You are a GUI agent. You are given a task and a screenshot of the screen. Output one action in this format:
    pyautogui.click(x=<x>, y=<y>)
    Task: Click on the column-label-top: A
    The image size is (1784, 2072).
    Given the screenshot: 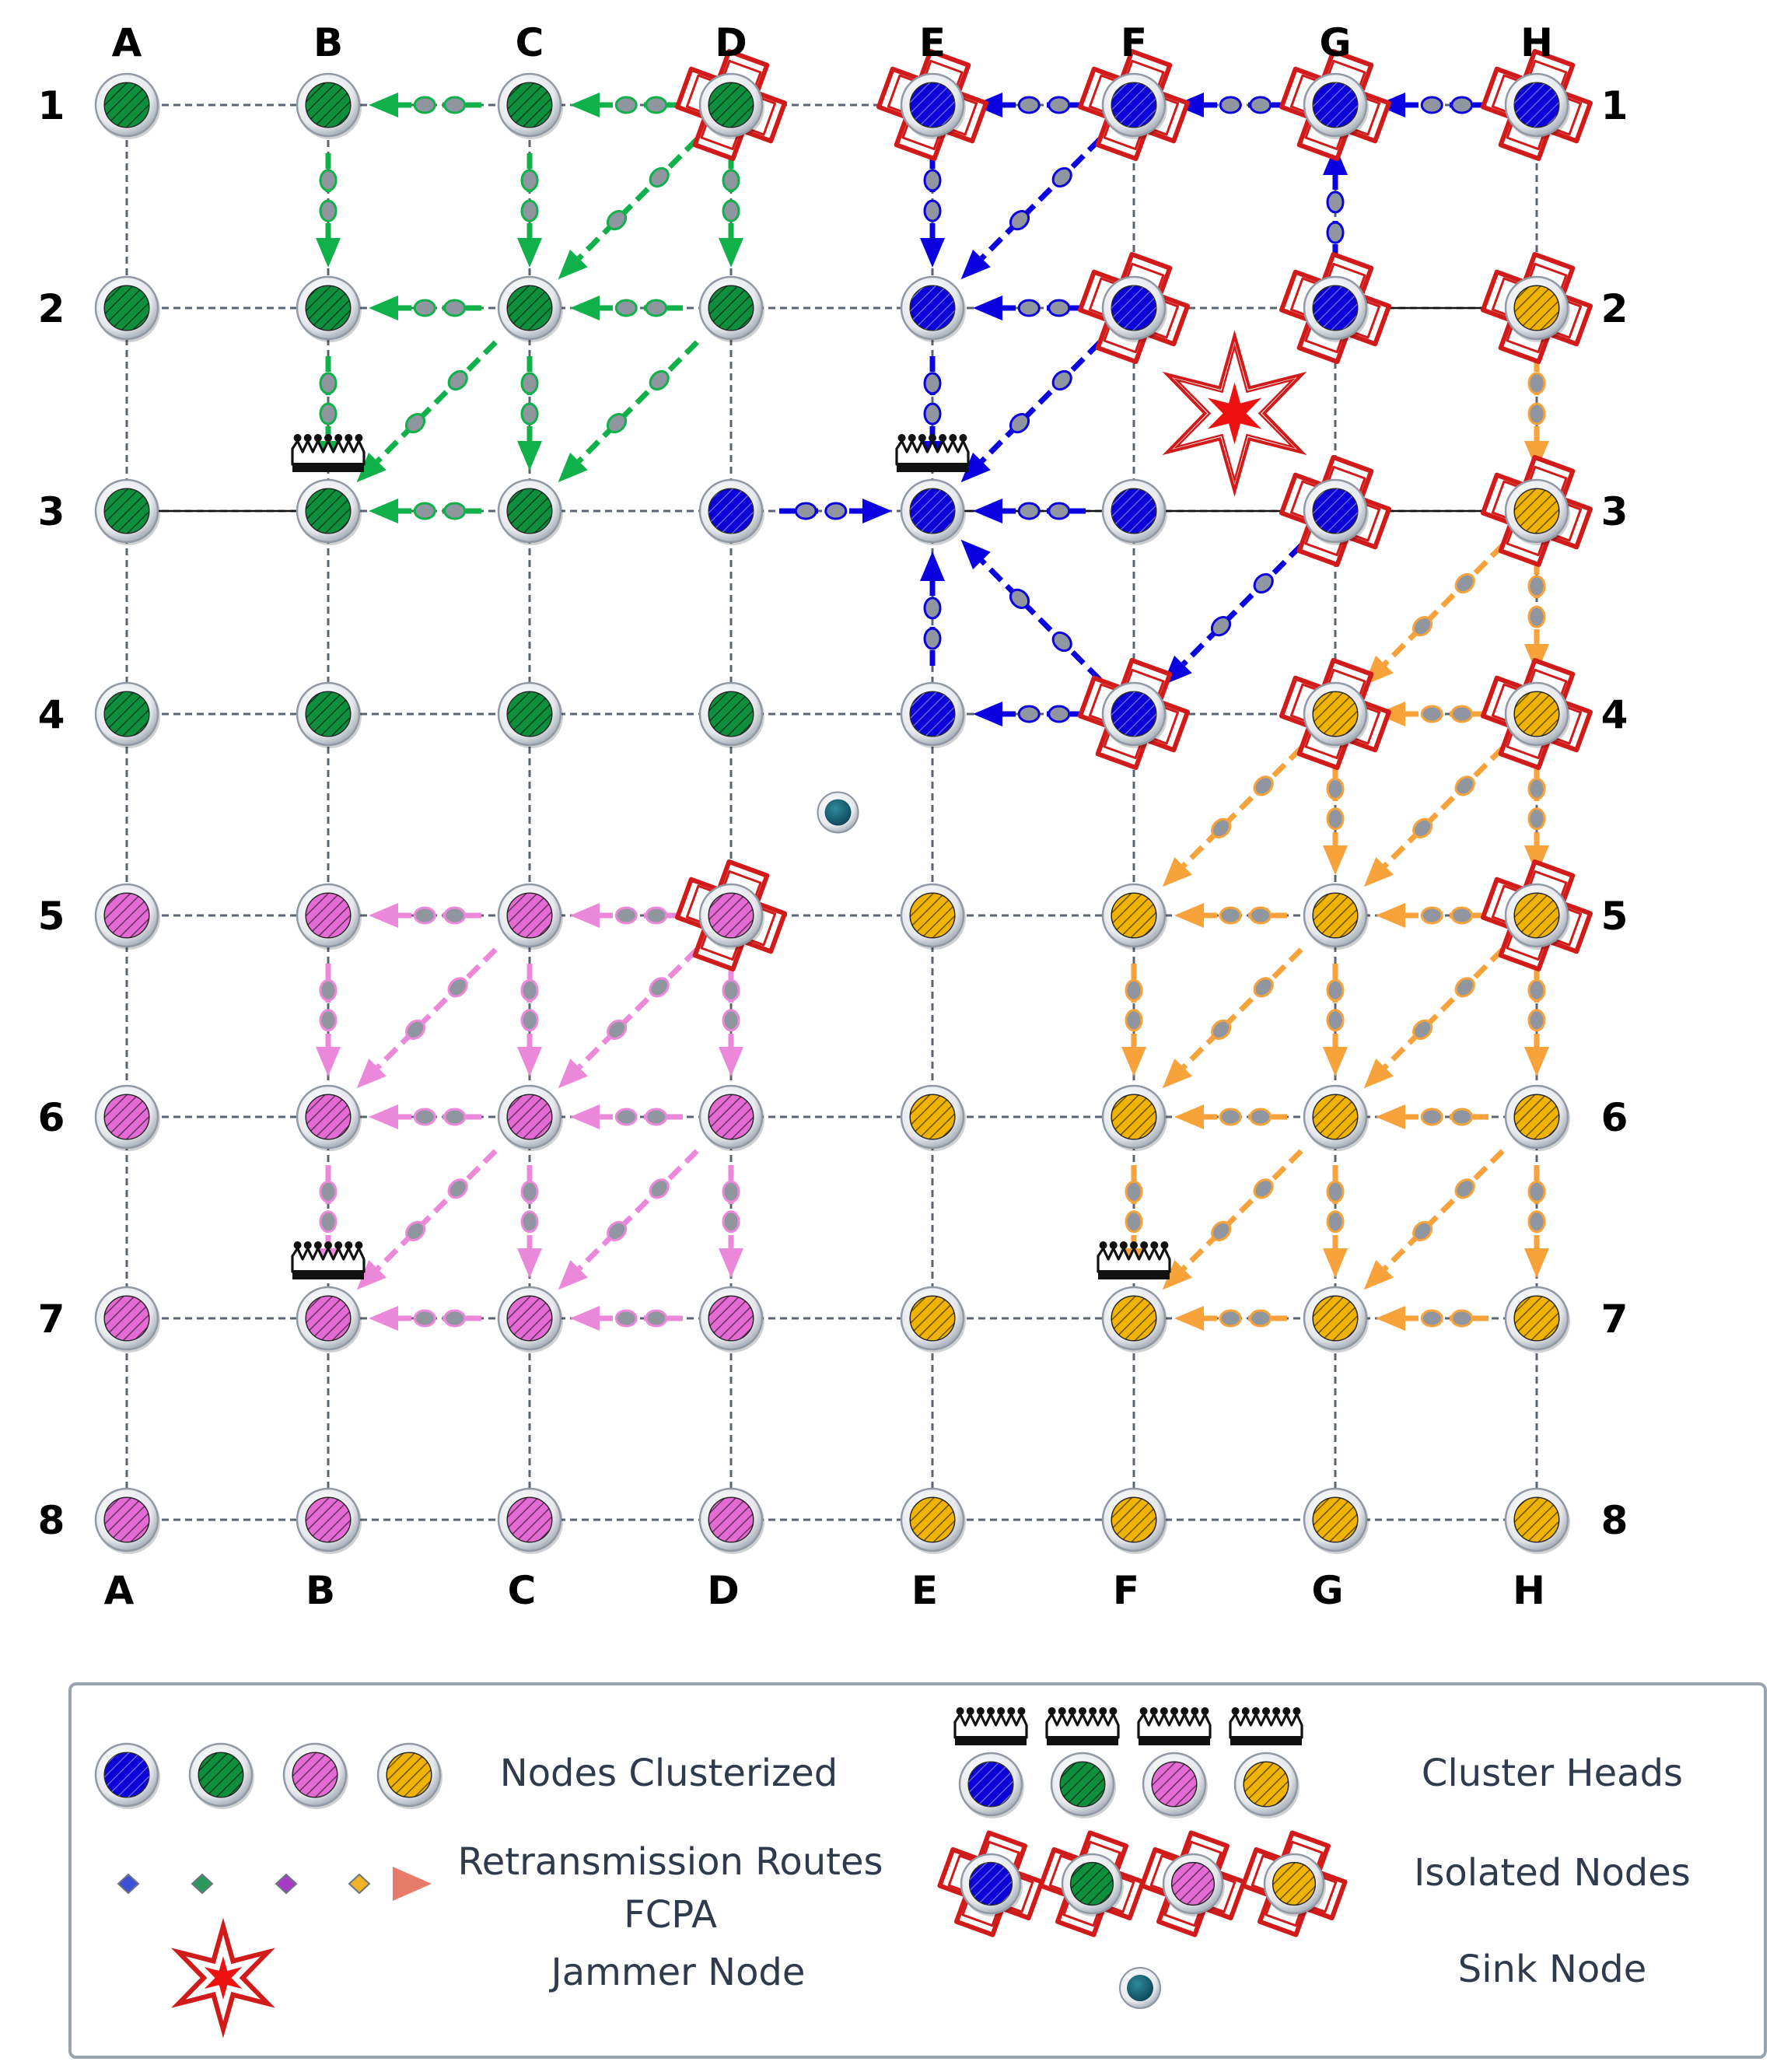 What is the action you would take?
    pyautogui.click(x=127, y=42)
    